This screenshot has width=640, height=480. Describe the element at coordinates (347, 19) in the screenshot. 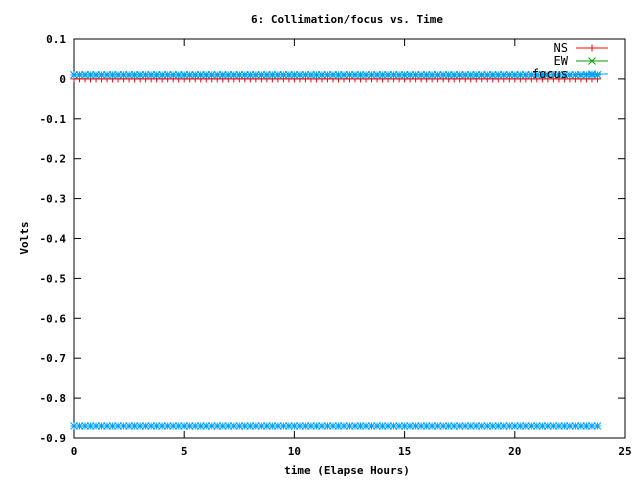

I see `chart-title: 6: Collimation/focus vs. Time` at that location.